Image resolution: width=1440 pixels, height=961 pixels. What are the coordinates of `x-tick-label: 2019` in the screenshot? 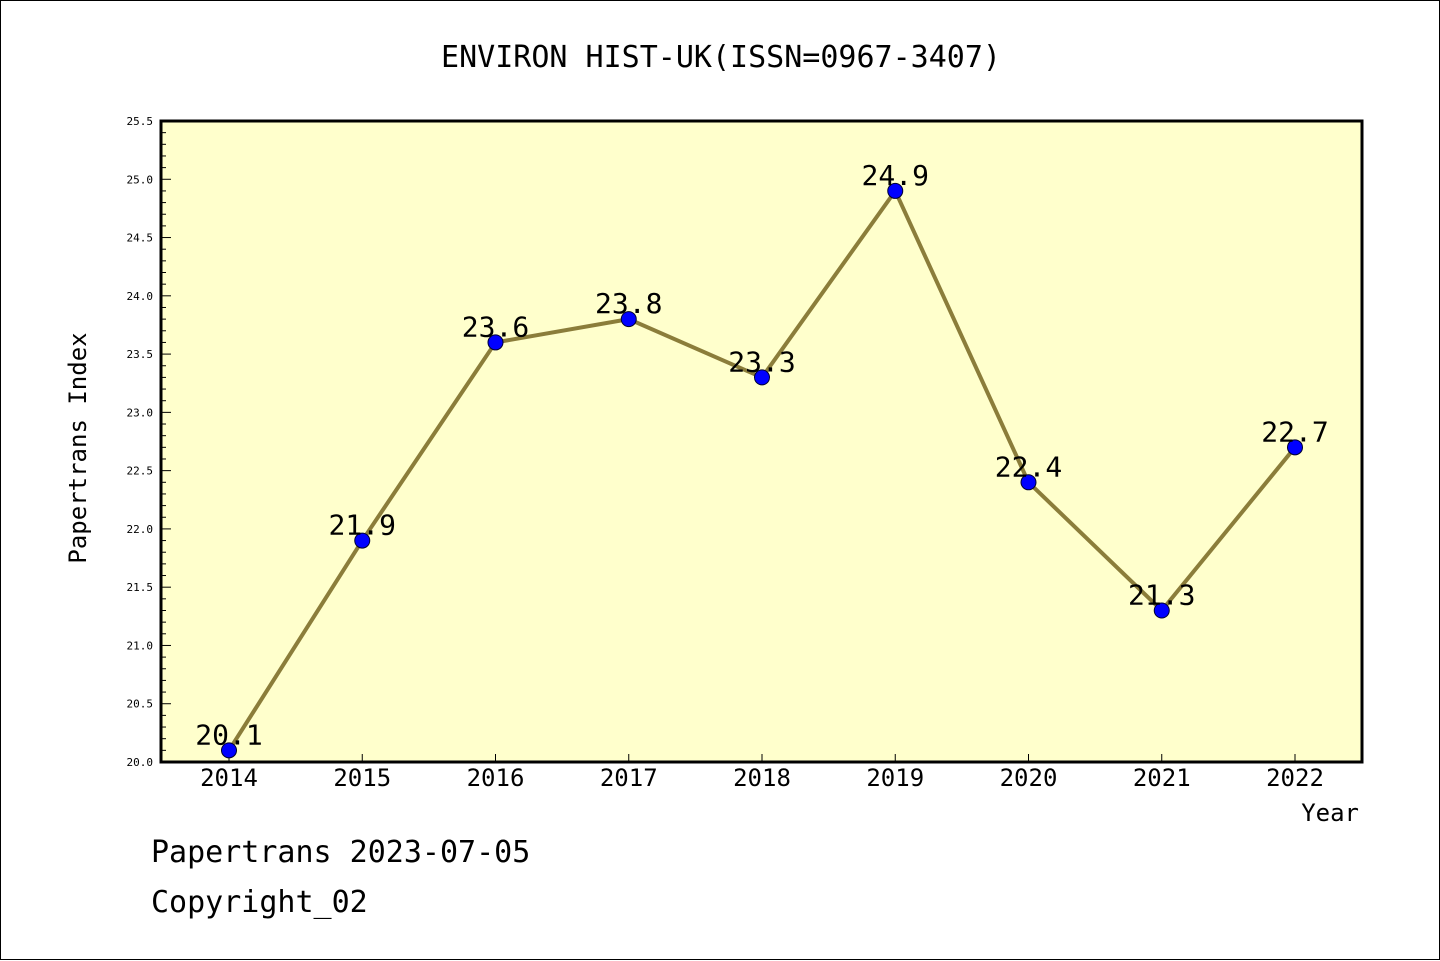 It's located at (895, 778).